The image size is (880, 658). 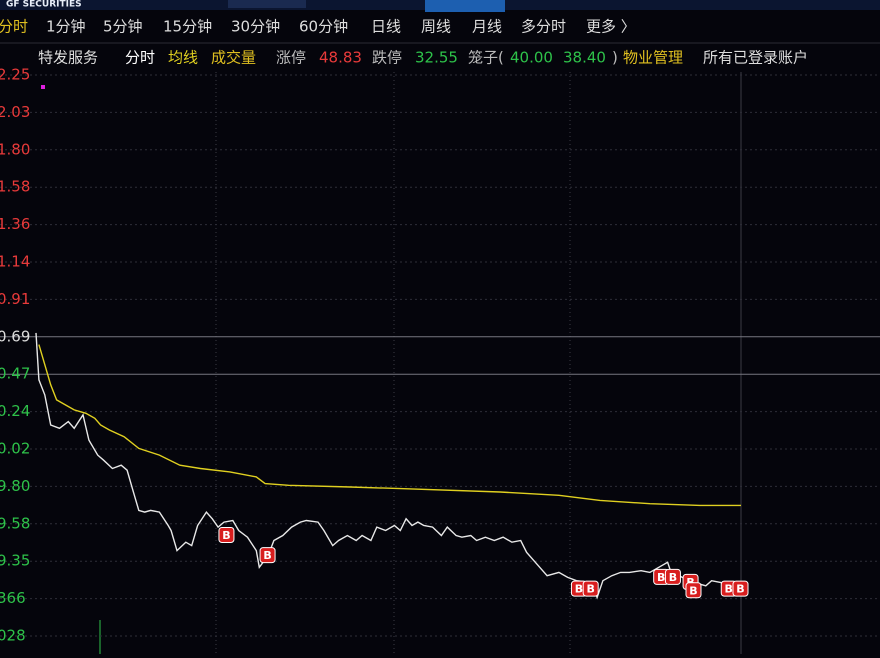 I want to click on y-axis-label: 1.14, so click(x=15, y=262).